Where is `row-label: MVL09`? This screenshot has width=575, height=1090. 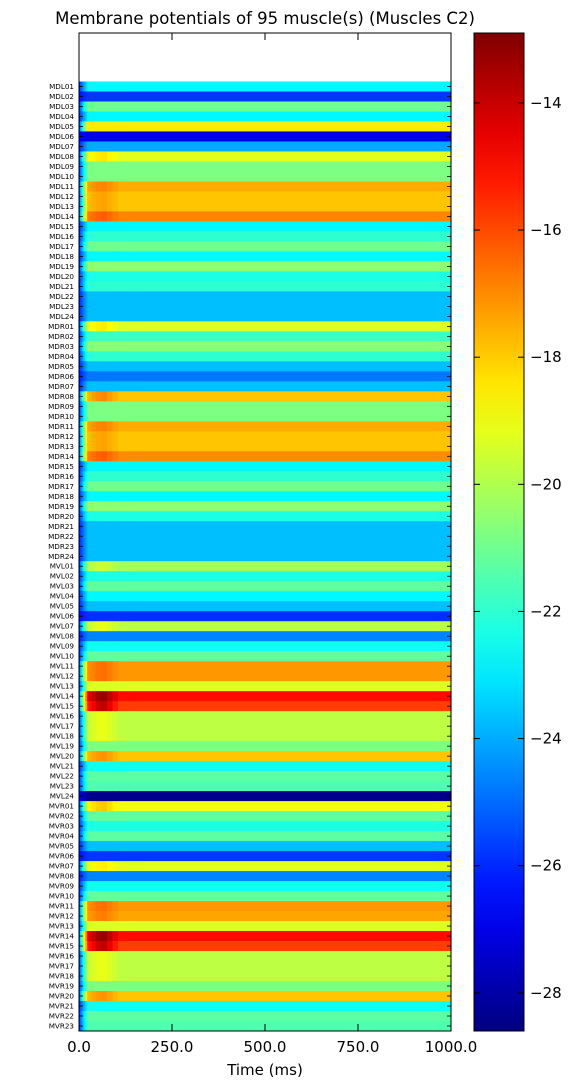
row-label: MVL09 is located at coordinates (62, 646).